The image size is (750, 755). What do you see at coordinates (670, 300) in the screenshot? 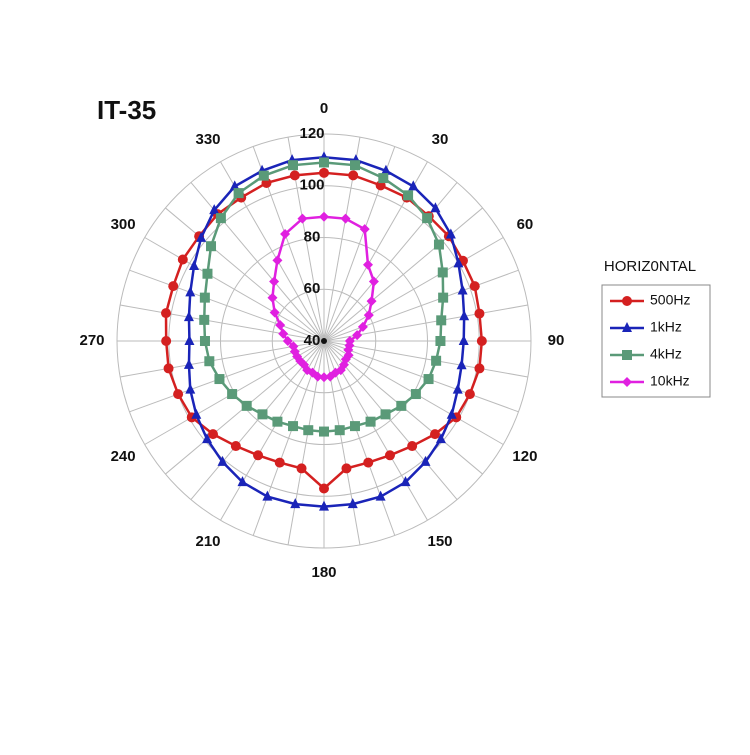
I see `legend-label: 500Hz` at bounding box center [670, 300].